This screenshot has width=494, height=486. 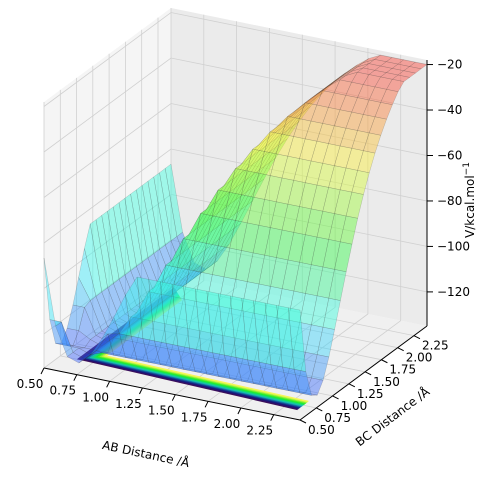 I want to click on z-tick-label: −80, so click(x=449, y=201).